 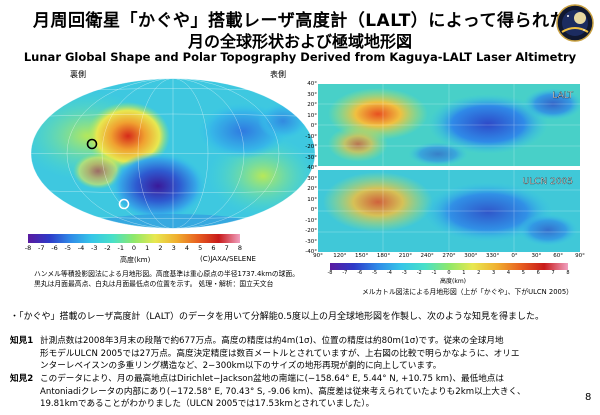 What do you see at coordinates (22, 341) in the screenshot?
I see `finding-1-head: 知見1` at bounding box center [22, 341].